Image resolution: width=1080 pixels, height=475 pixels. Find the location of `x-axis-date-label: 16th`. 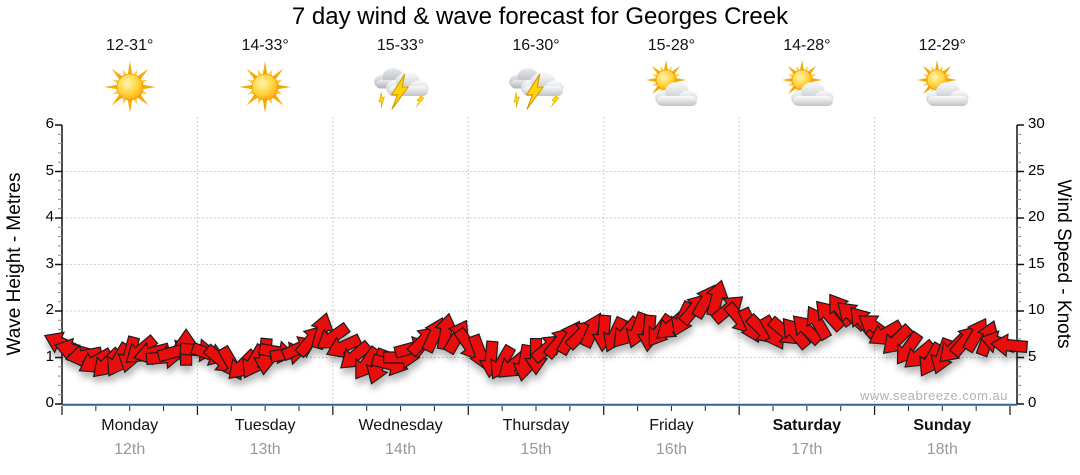

x-axis-date-label: 16th is located at coordinates (671, 449).